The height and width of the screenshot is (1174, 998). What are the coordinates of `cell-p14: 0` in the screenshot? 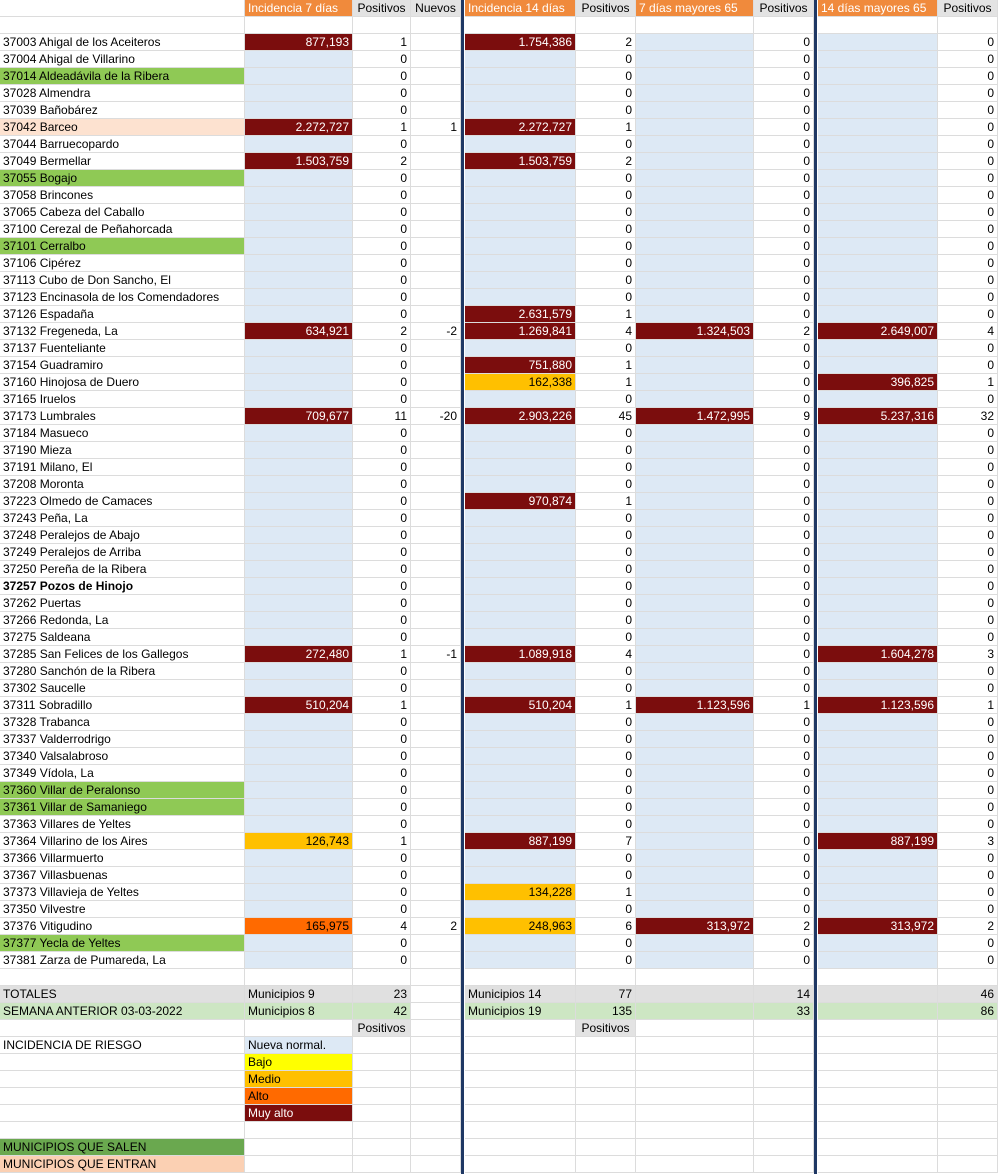 It's located at (606, 178).